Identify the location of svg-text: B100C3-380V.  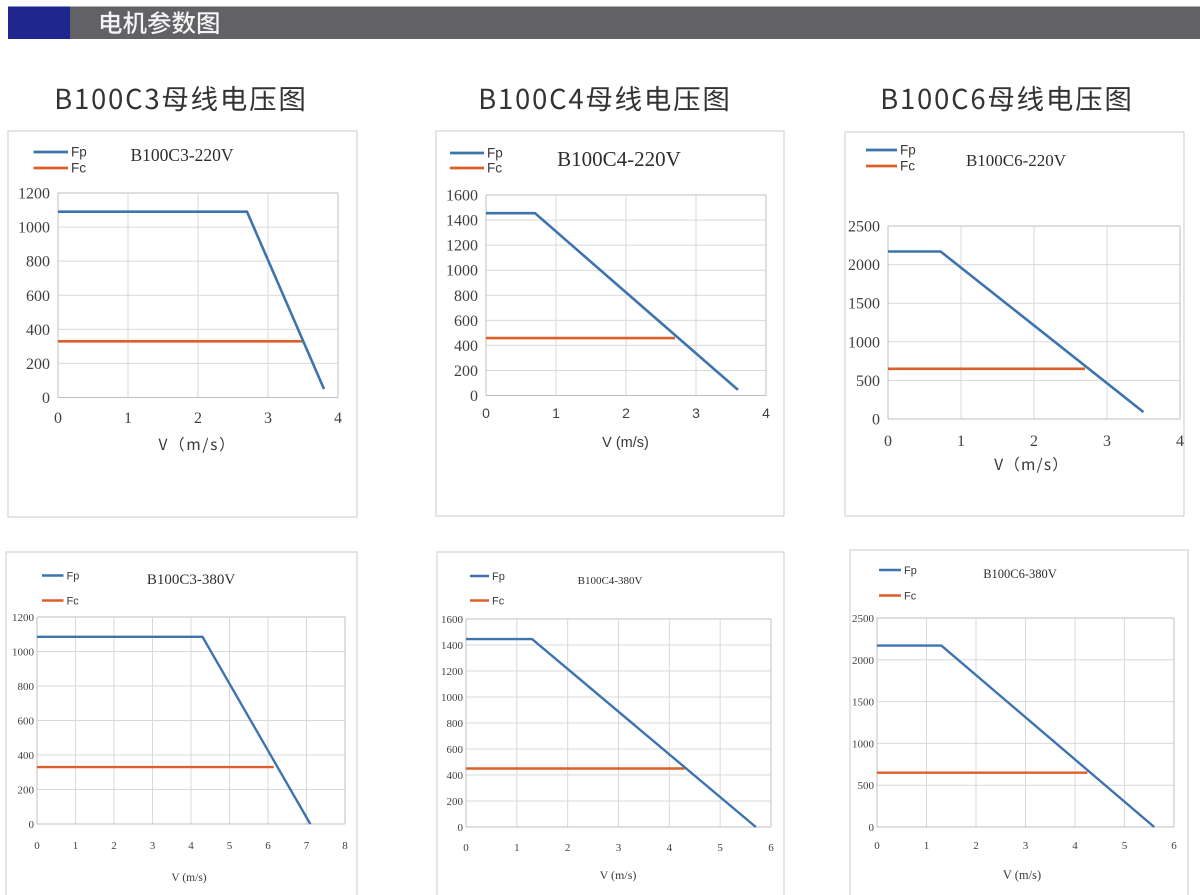
(191, 580).